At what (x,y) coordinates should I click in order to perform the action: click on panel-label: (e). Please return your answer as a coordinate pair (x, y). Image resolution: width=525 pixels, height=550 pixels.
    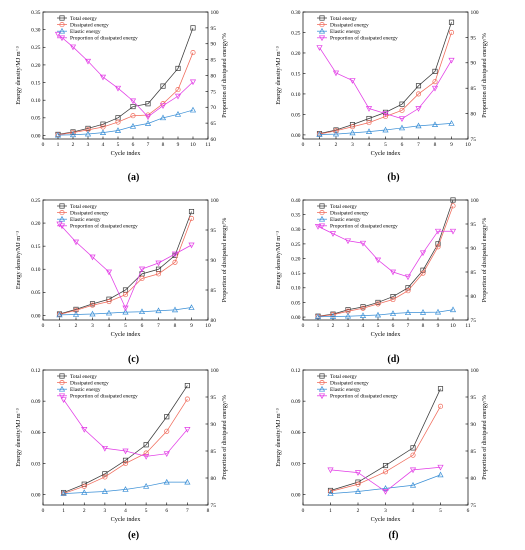
    Looking at the image, I should click on (133, 535).